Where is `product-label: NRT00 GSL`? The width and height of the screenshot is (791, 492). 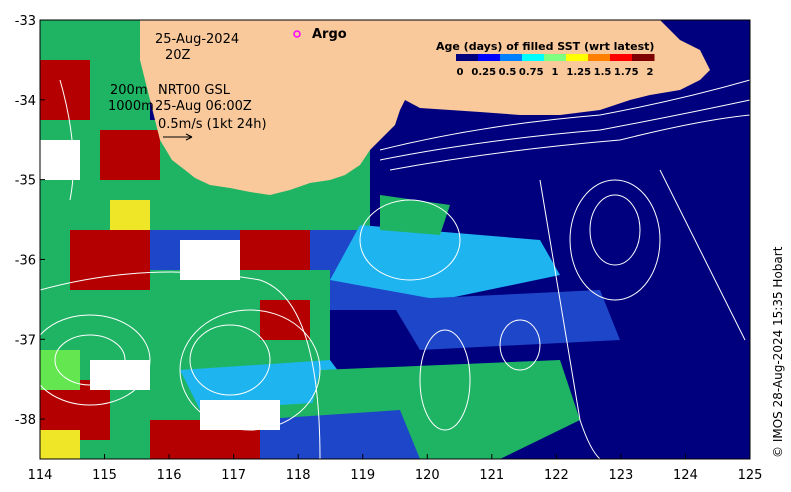
product-label: NRT00 GSL is located at coordinates (194, 90).